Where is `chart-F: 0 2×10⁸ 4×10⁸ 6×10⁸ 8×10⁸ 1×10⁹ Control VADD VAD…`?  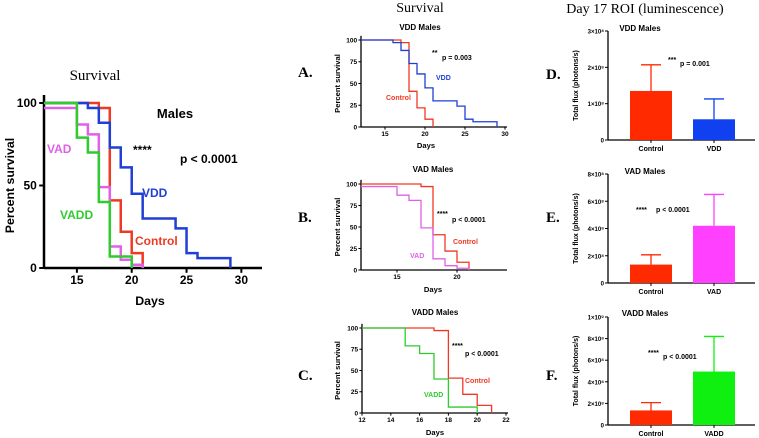
chart-F: 0 2×10⁸ 4×10⁸ 6×10⁸ 8×10⁸ 1×10⁹ Control VADD VAD… is located at coordinates (664, 373).